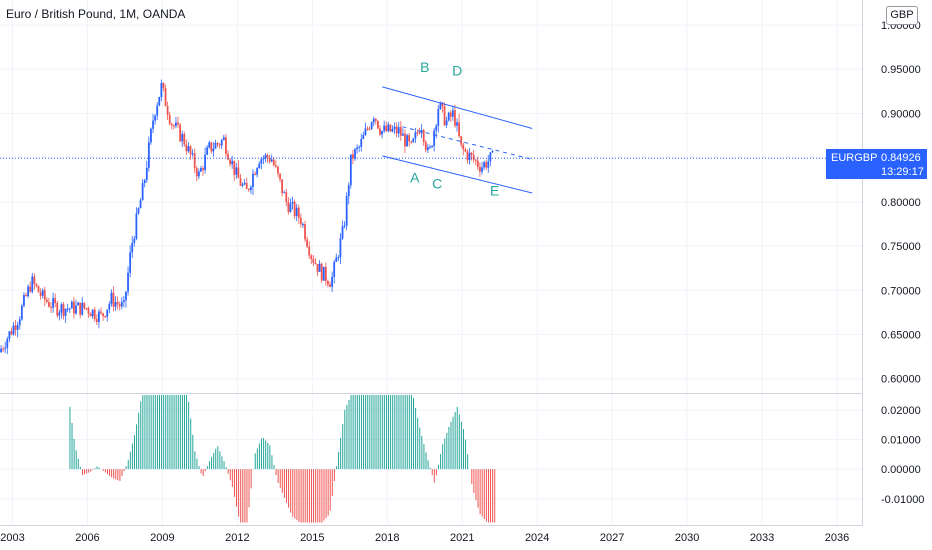  What do you see at coordinates (901, 380) in the screenshot?
I see `y-tick-label: 0.60000` at bounding box center [901, 380].